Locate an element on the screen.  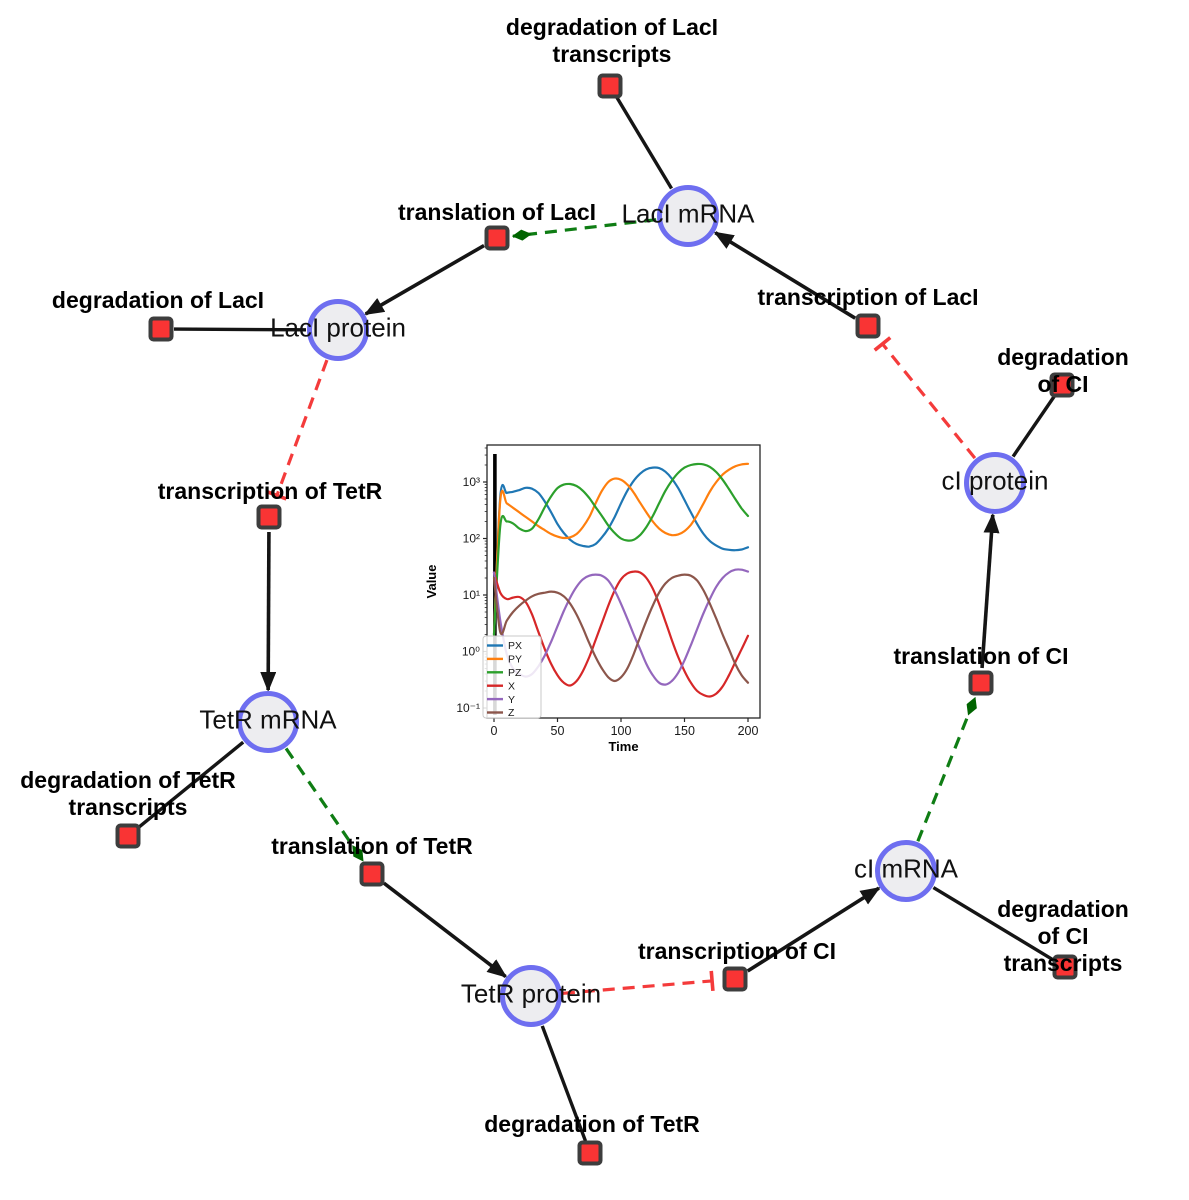
species-node-ci_mrna is located at coordinates (906, 871).